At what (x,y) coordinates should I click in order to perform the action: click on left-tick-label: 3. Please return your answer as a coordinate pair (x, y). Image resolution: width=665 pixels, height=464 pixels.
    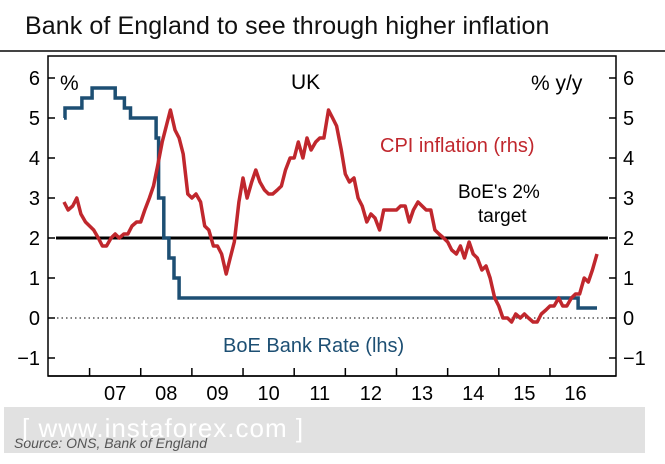
    Looking at the image, I should click on (34, 199).